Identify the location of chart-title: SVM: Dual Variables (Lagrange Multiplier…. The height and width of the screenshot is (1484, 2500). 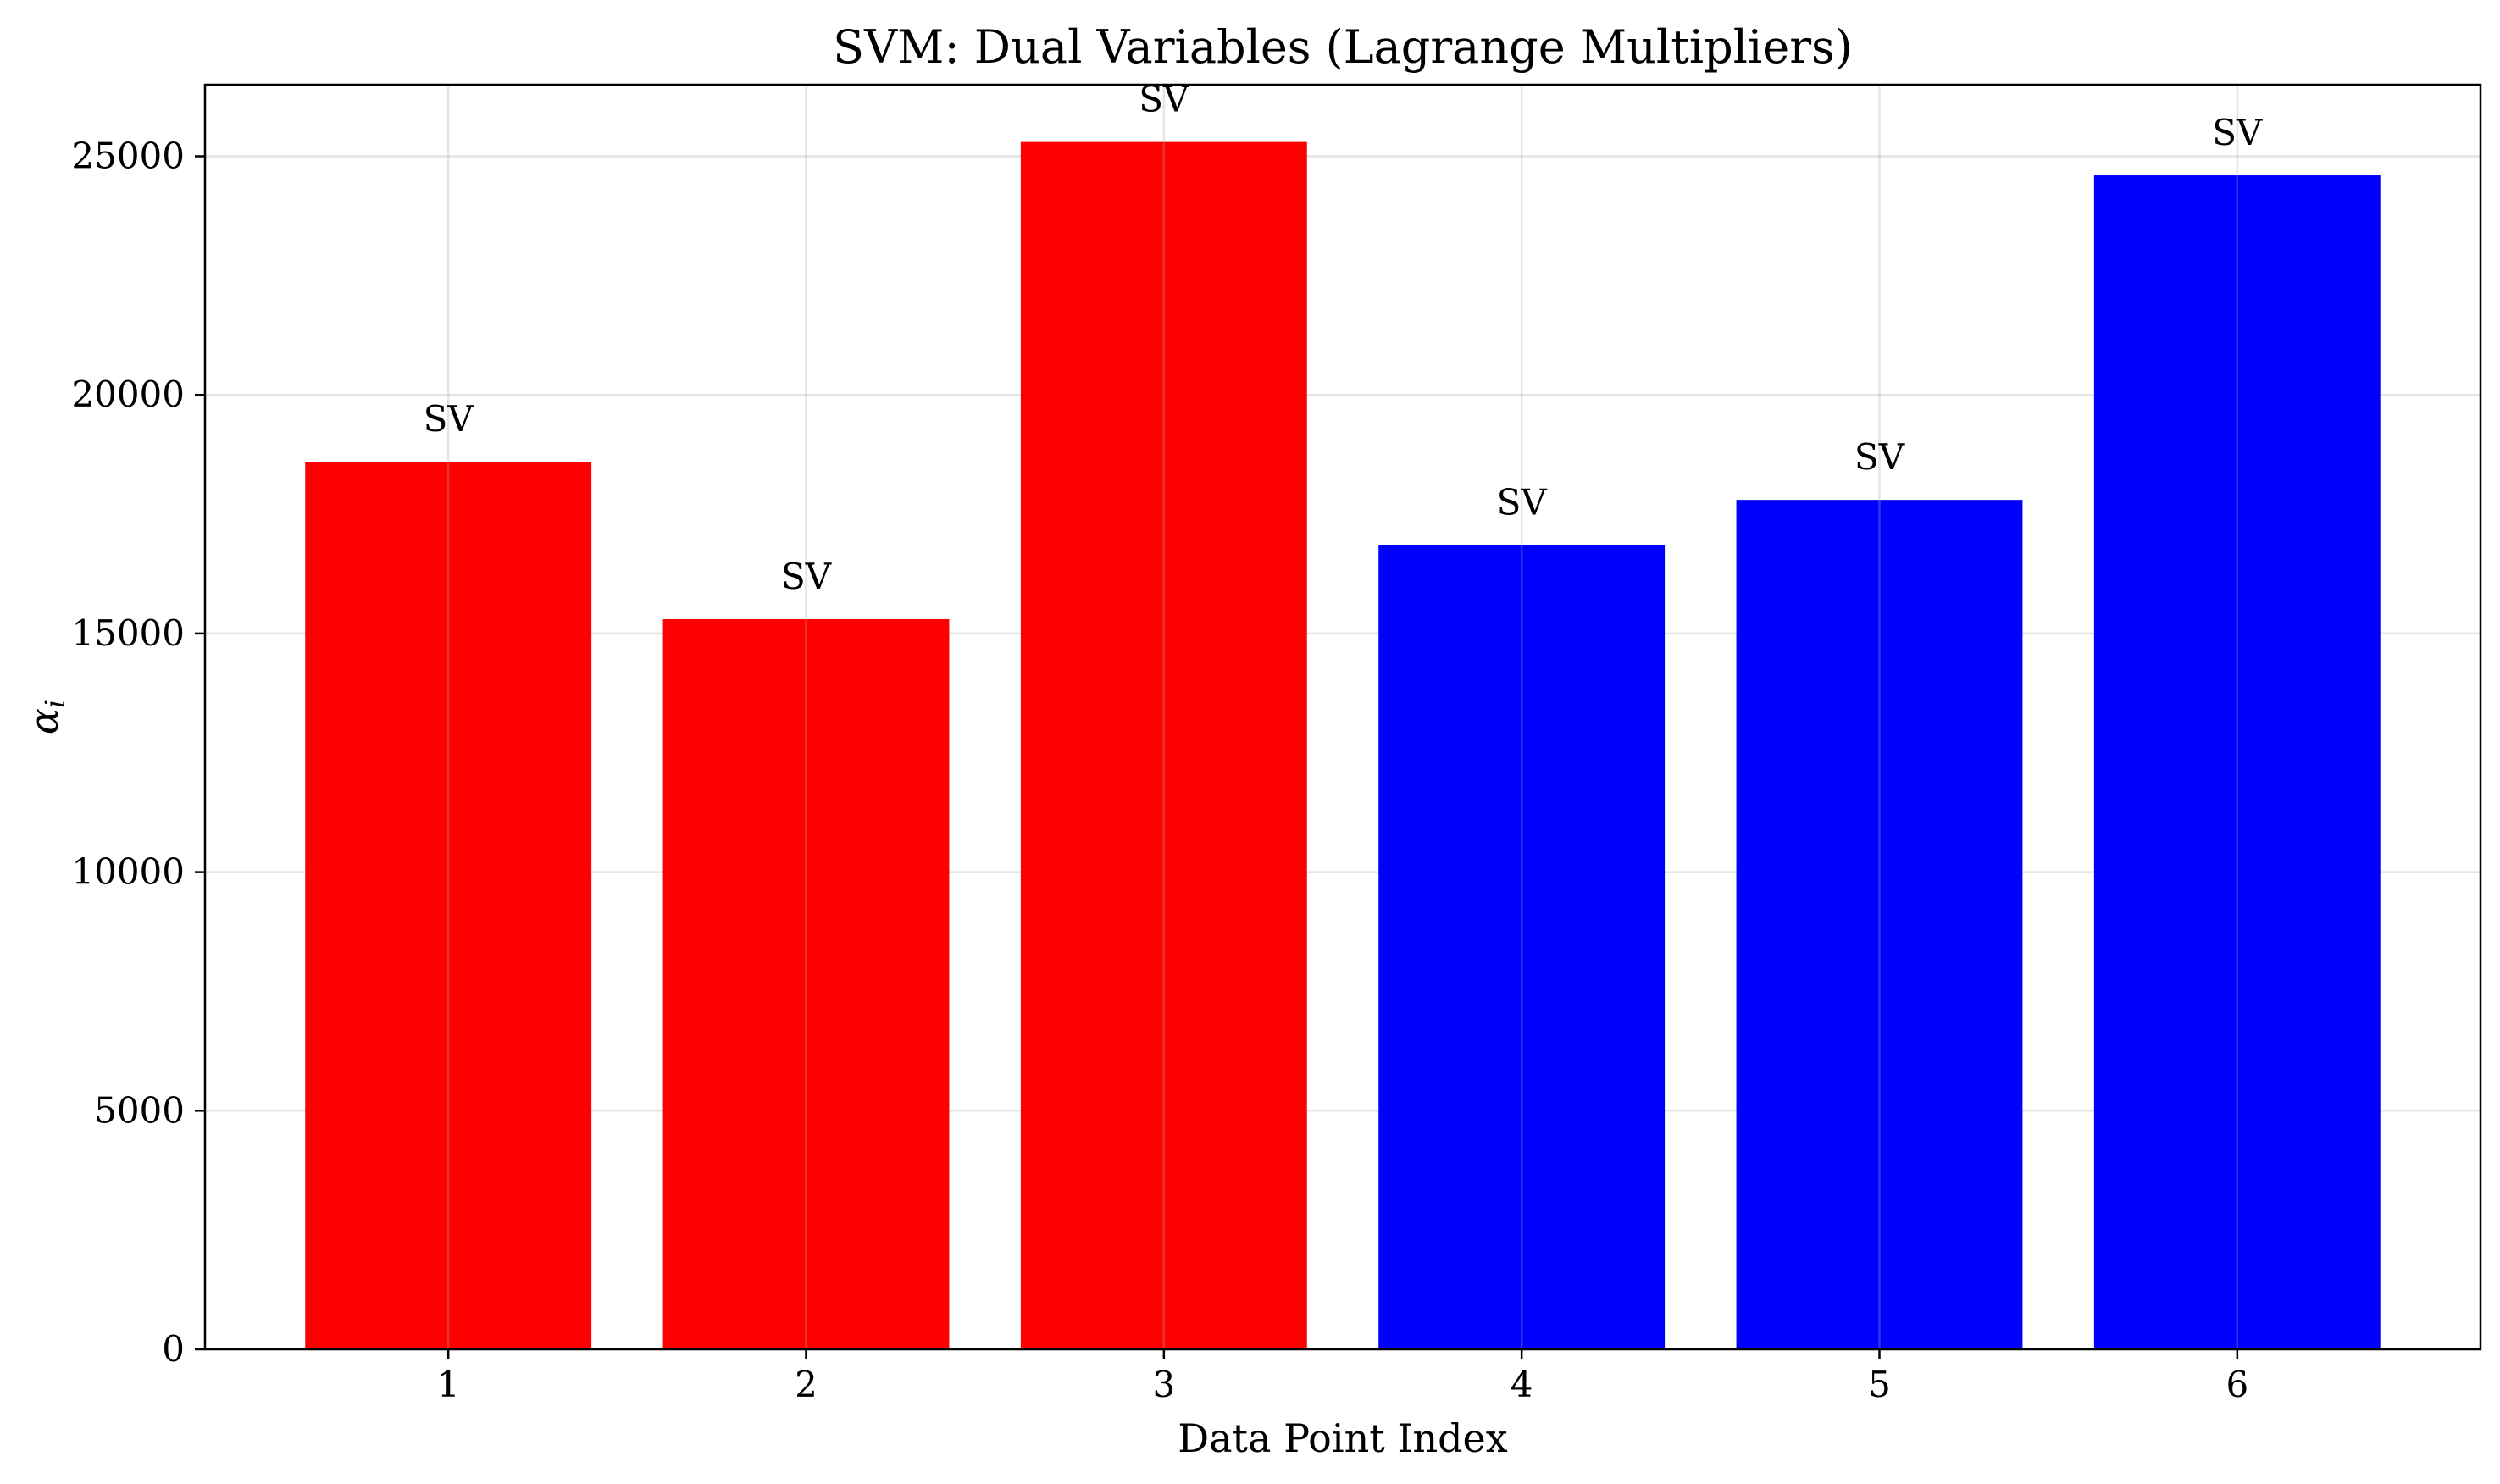
(1343, 47).